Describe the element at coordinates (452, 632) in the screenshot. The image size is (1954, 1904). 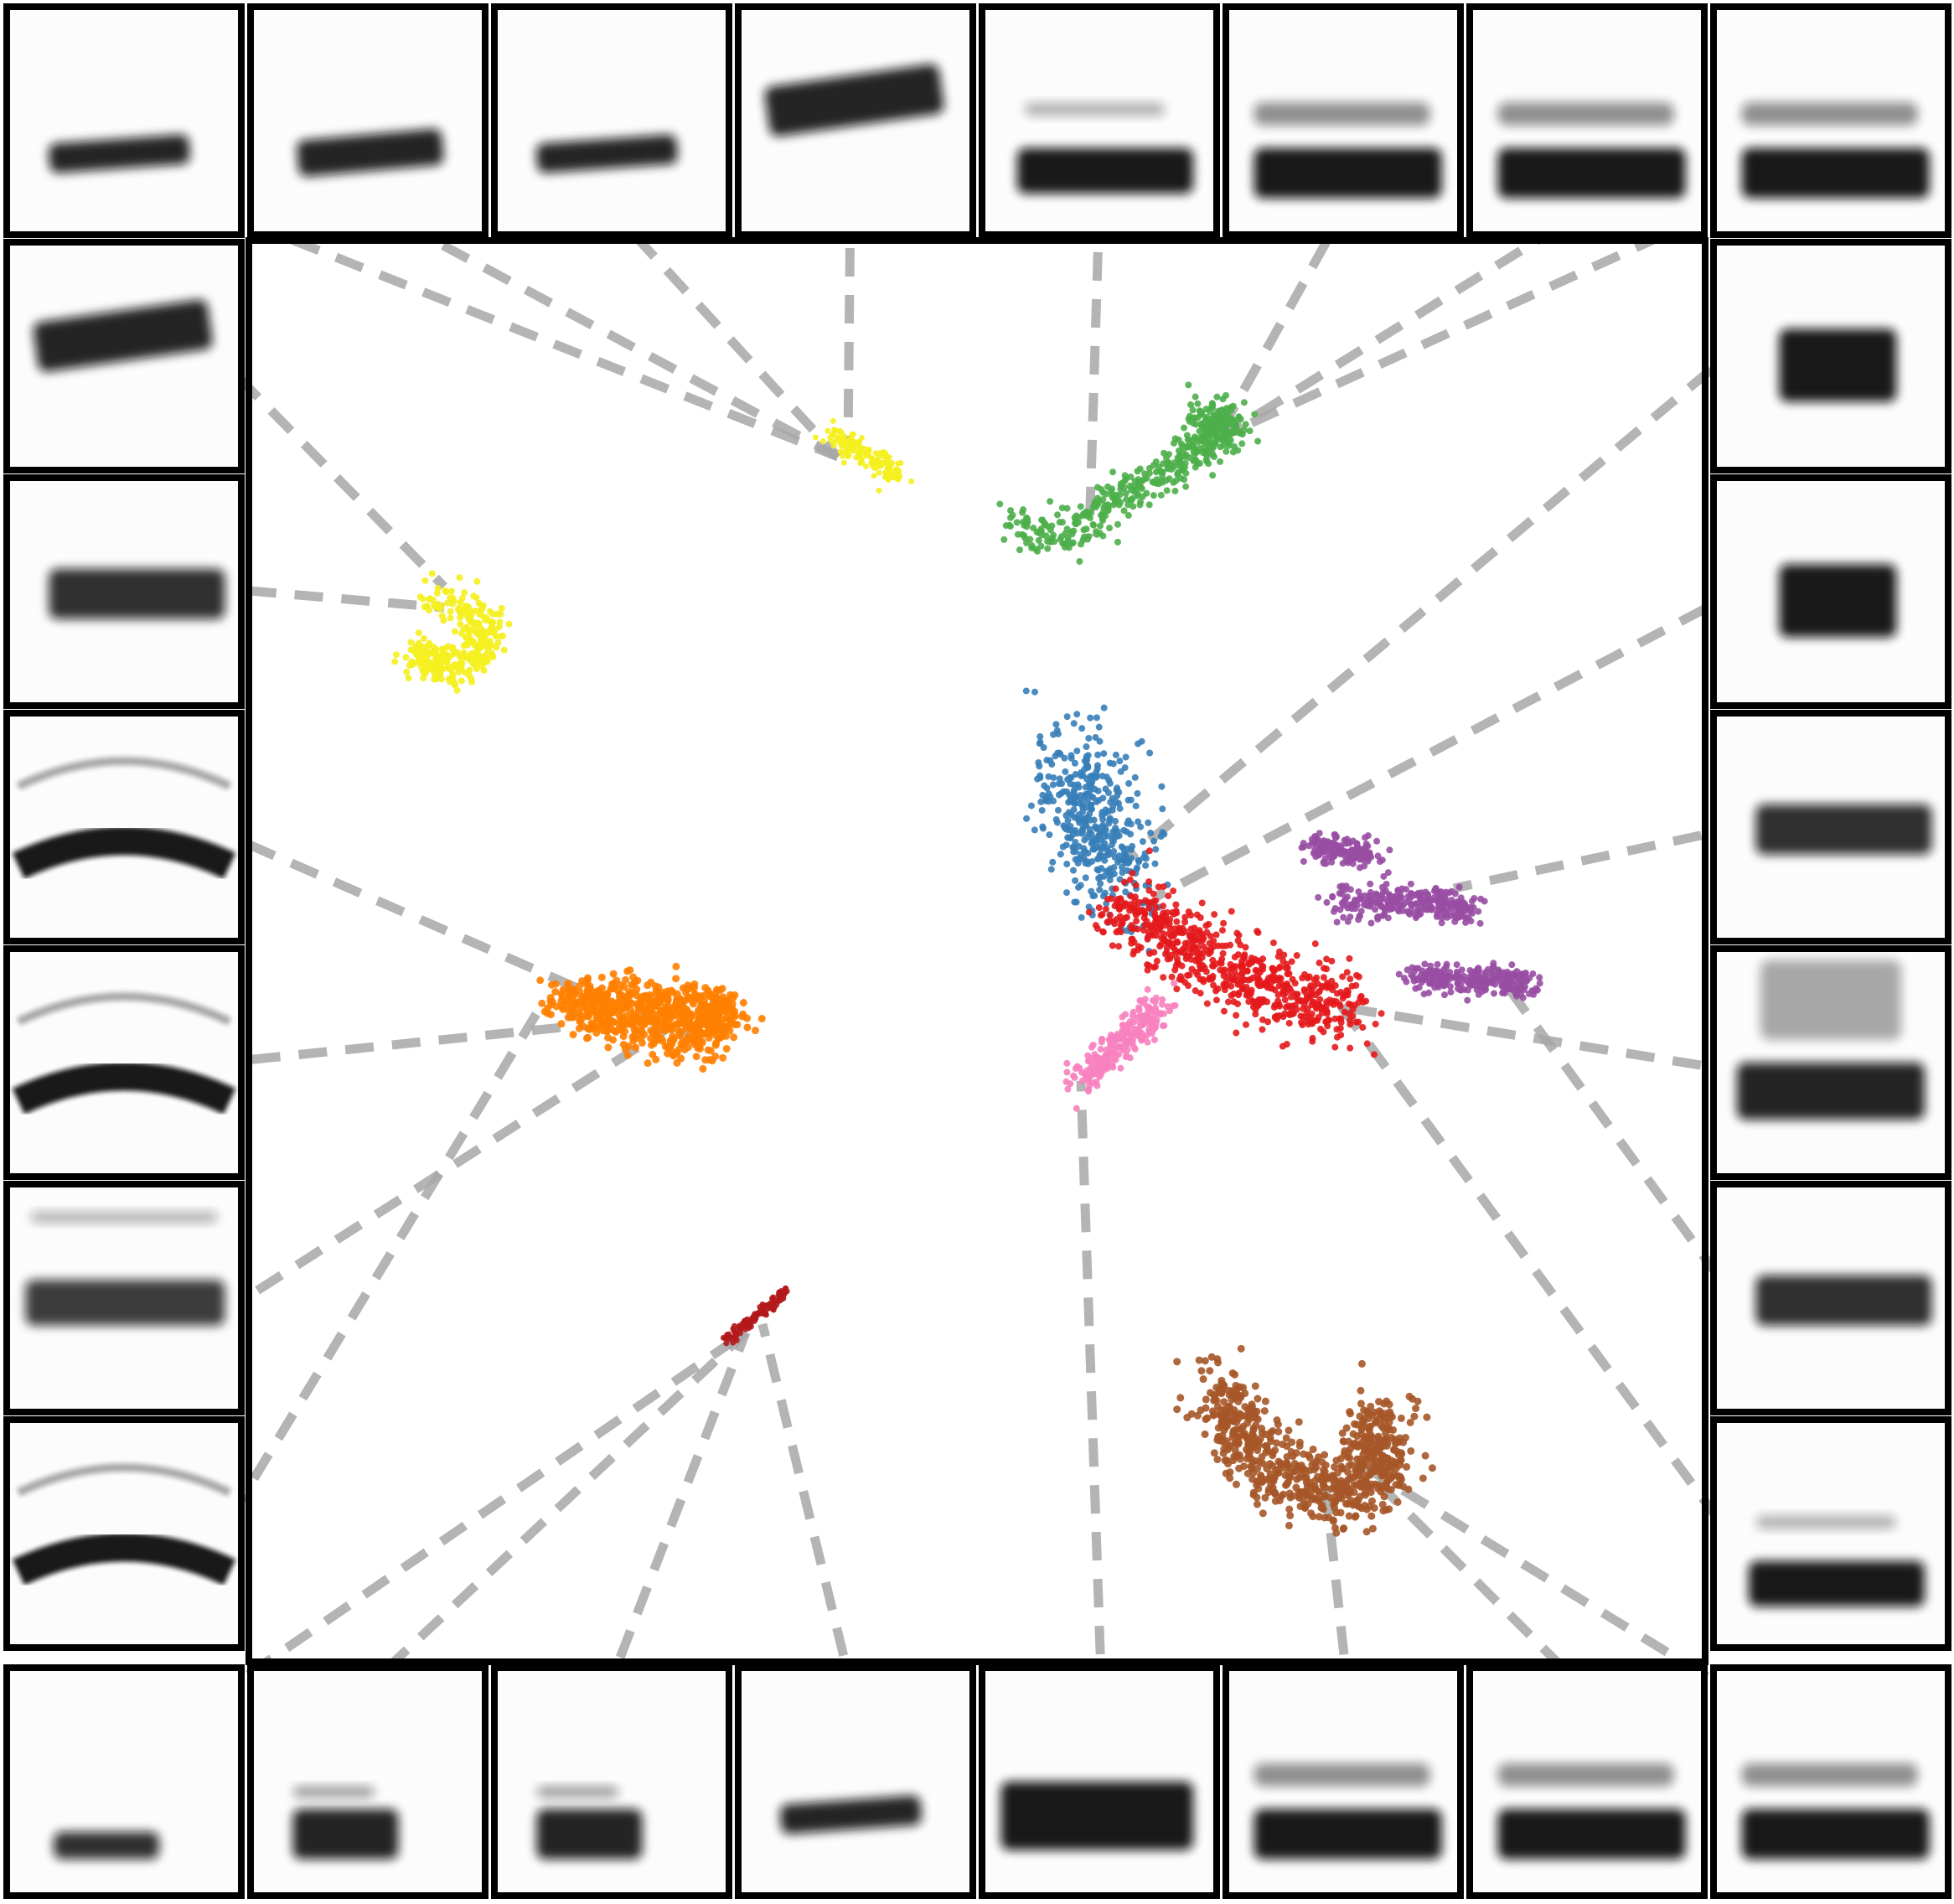
I see `cluster-yellow-left` at that location.